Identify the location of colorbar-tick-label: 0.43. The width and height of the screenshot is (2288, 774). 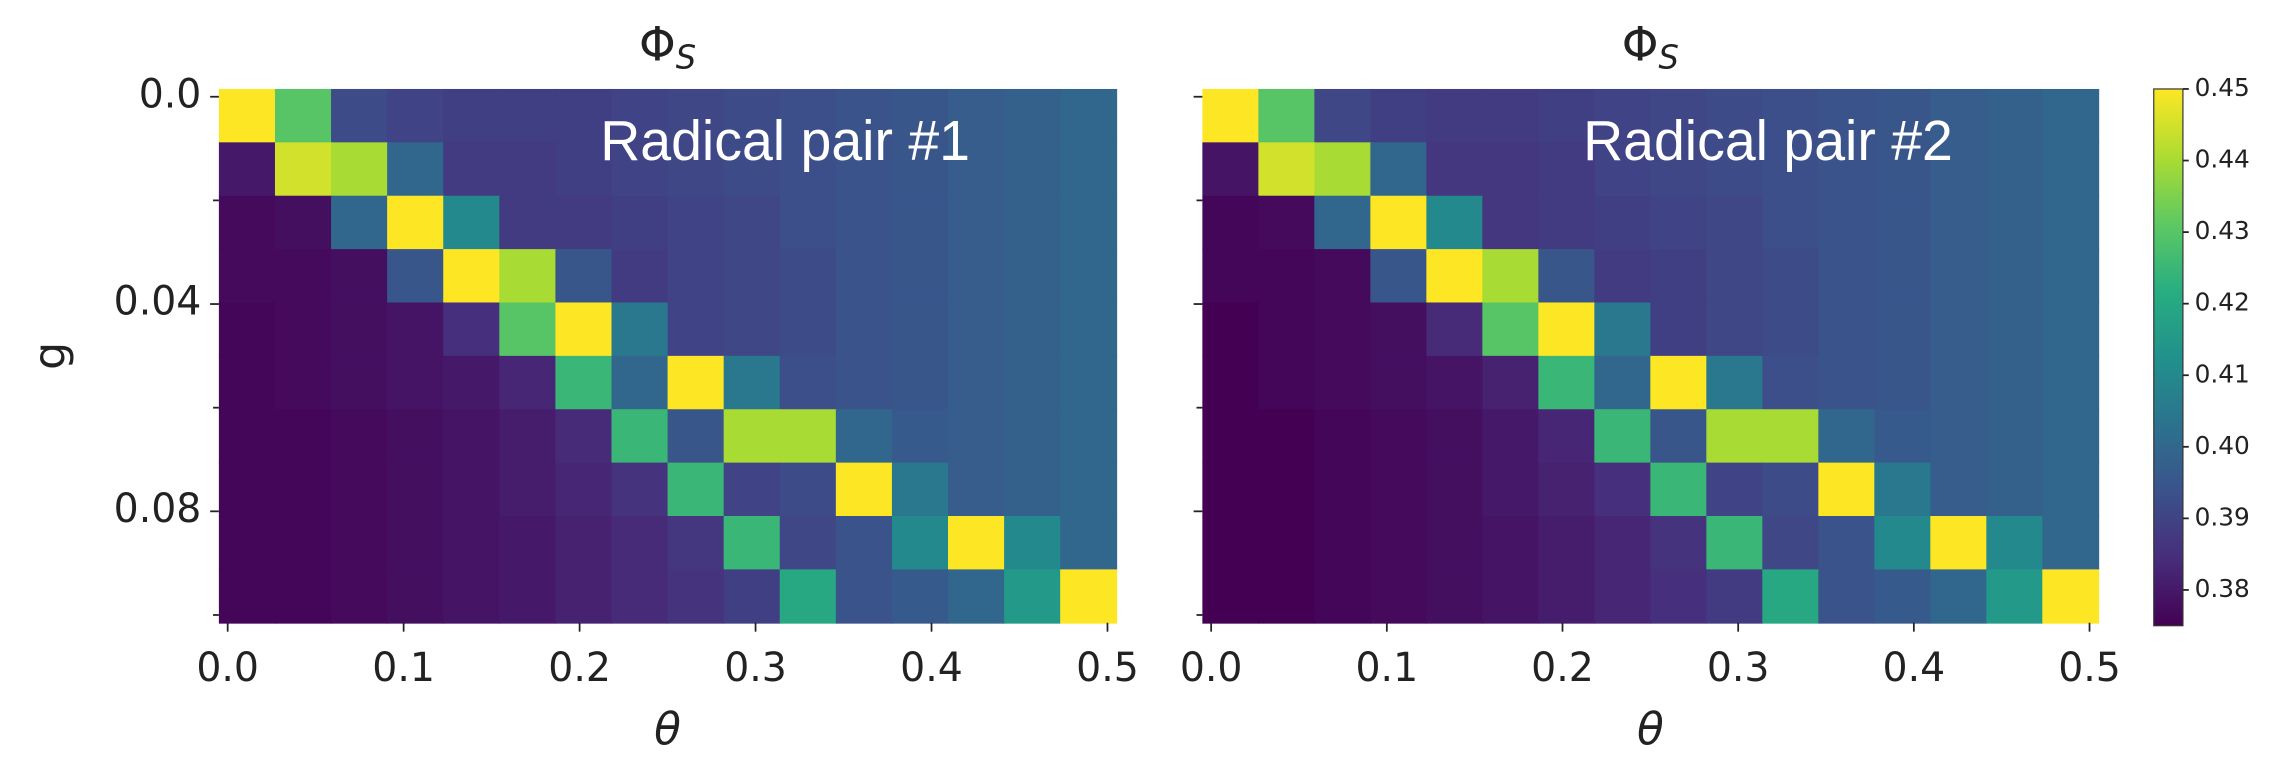
(2222, 230).